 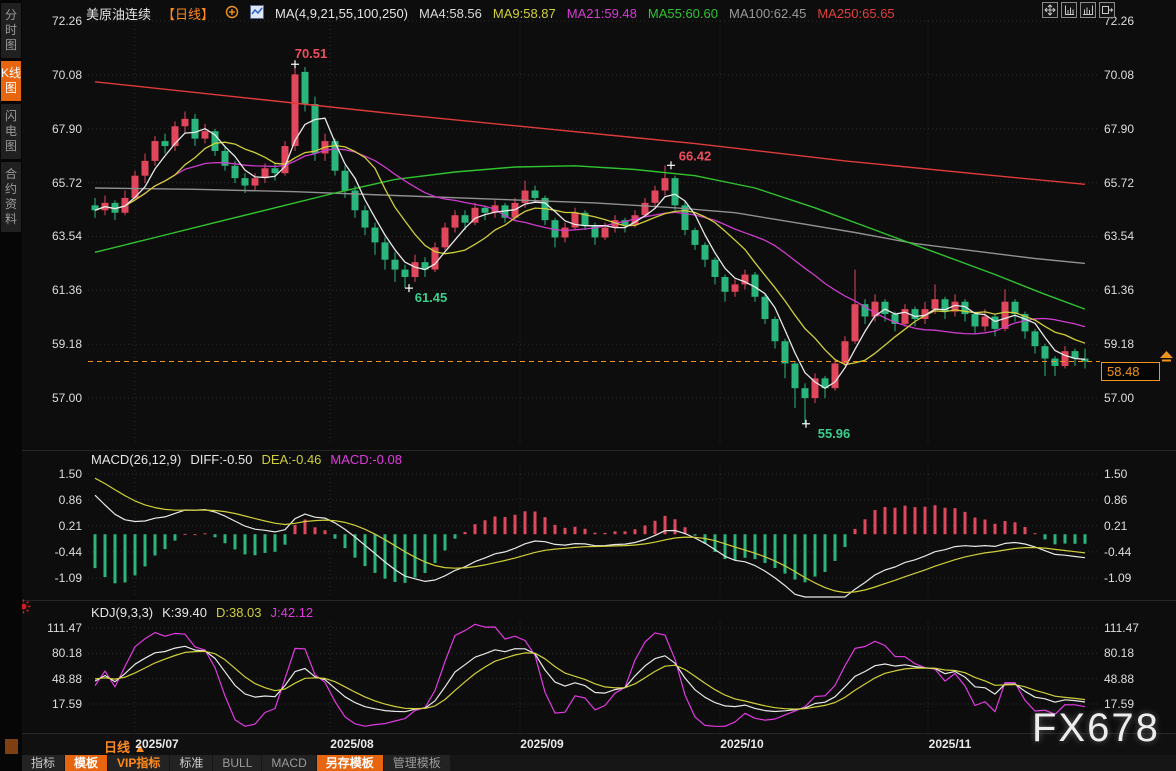 What do you see at coordinates (119, 14) in the screenshot?
I see `topbar-item: 美原油连续` at bounding box center [119, 14].